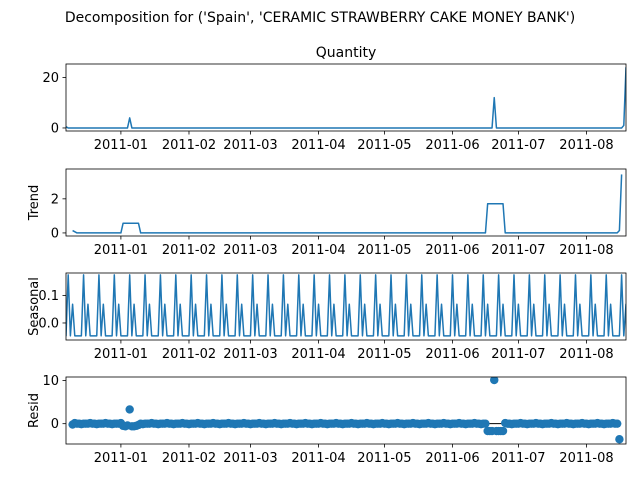 The image size is (640, 480). What do you see at coordinates (48, 323) in the screenshot?
I see `y-tick-label: 0.0` at bounding box center [48, 323].